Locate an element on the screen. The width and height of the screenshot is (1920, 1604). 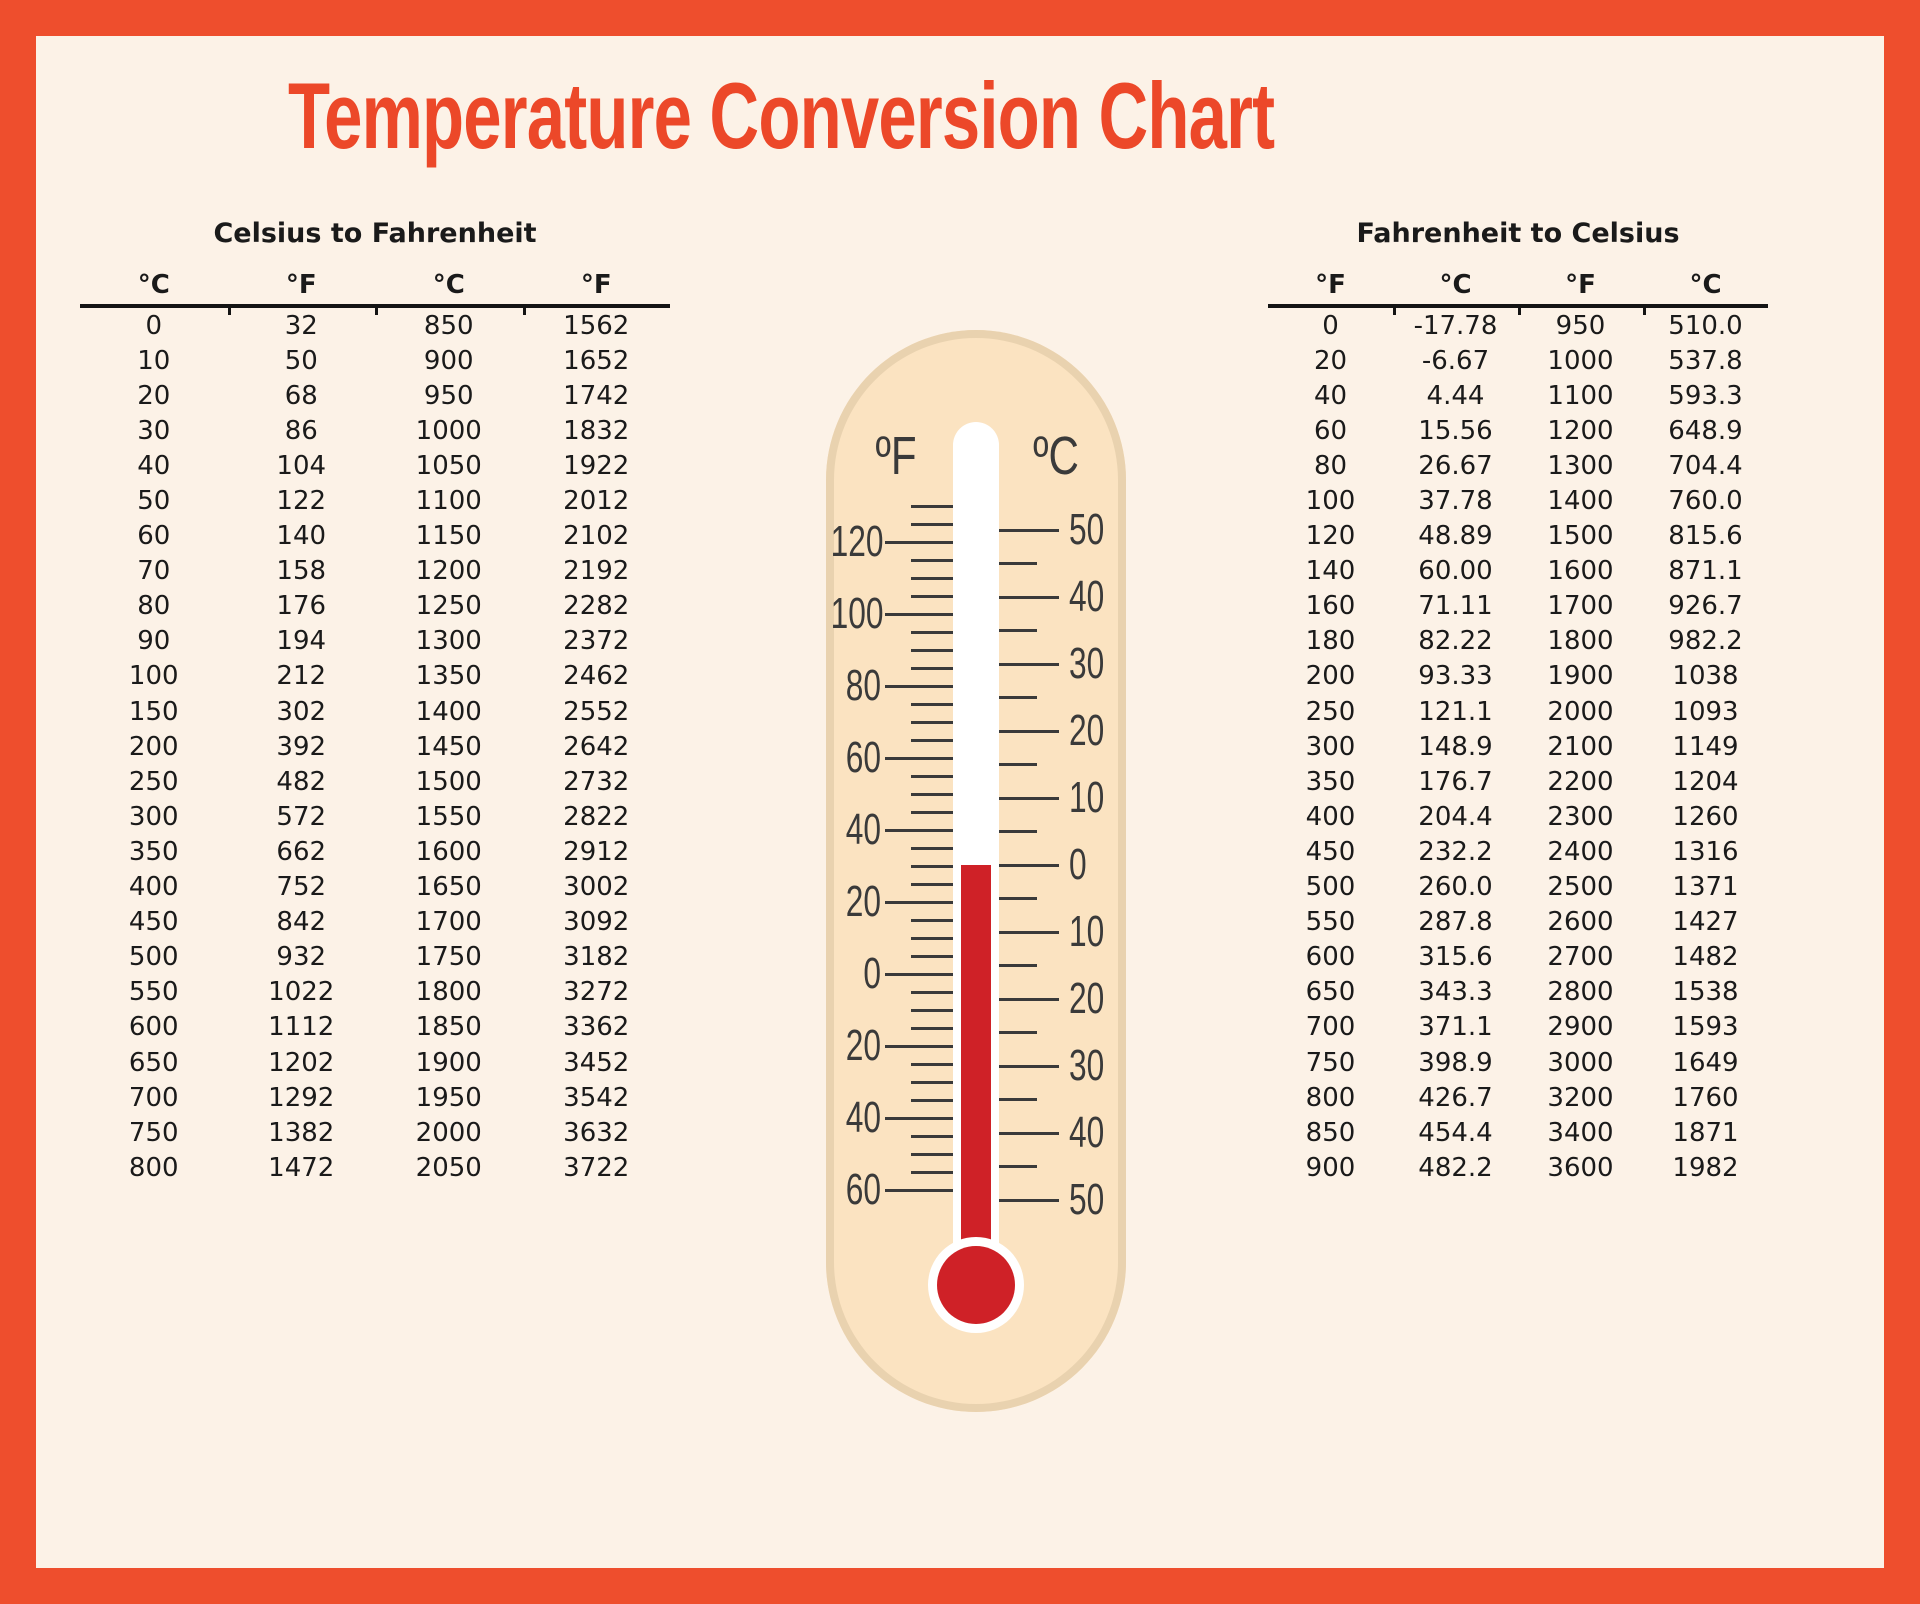
table-cell: 3362 is located at coordinates (596, 1027).